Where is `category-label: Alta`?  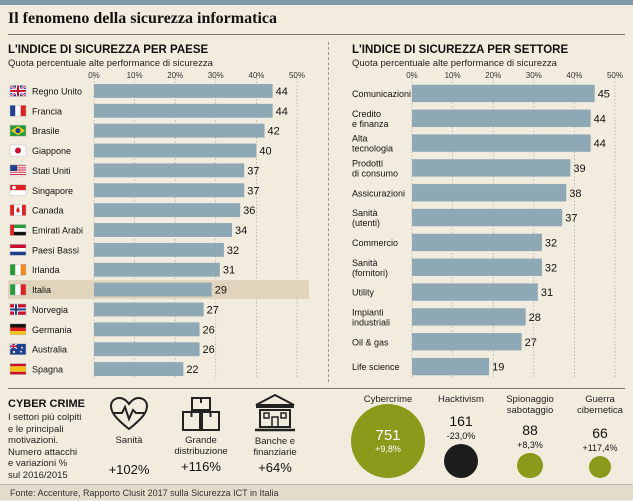
category-label: Alta is located at coordinates (360, 139).